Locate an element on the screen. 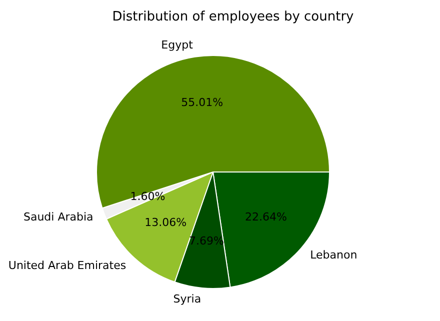 The width and height of the screenshot is (440, 321). slice-label: Egypt is located at coordinates (177, 45).